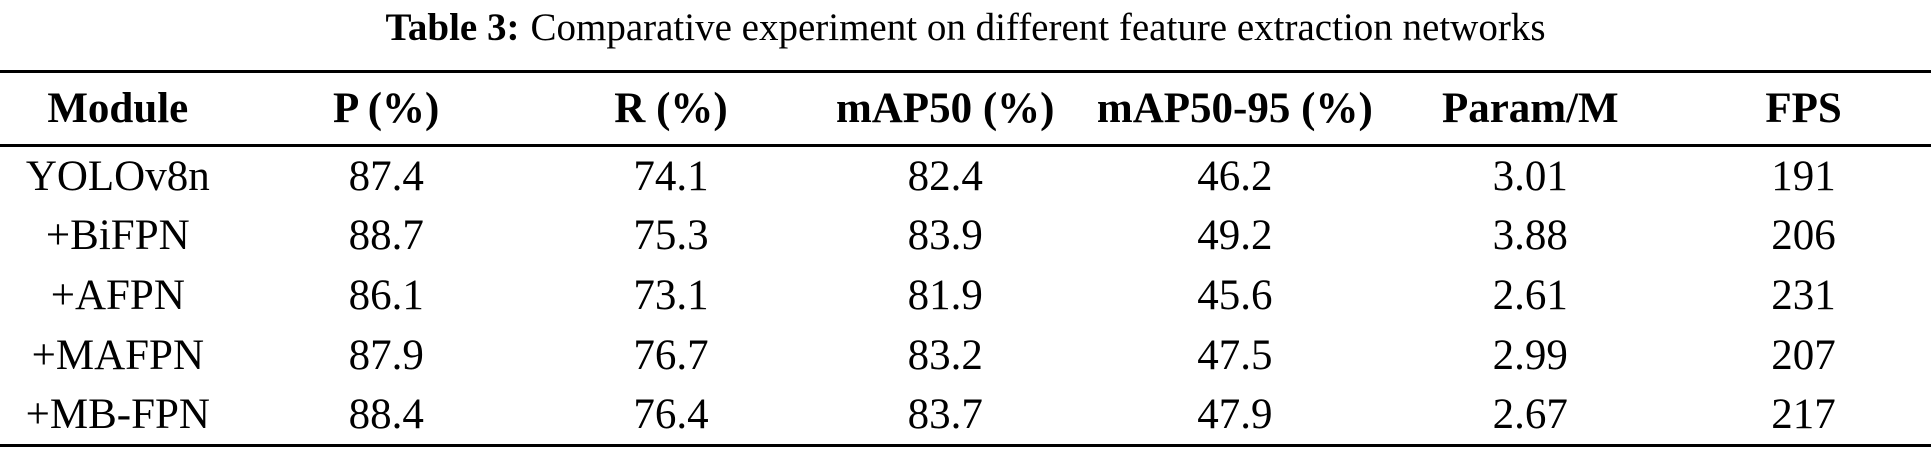  What do you see at coordinates (1235, 176) in the screenshot?
I see `cell-map50-95: 46.2` at bounding box center [1235, 176].